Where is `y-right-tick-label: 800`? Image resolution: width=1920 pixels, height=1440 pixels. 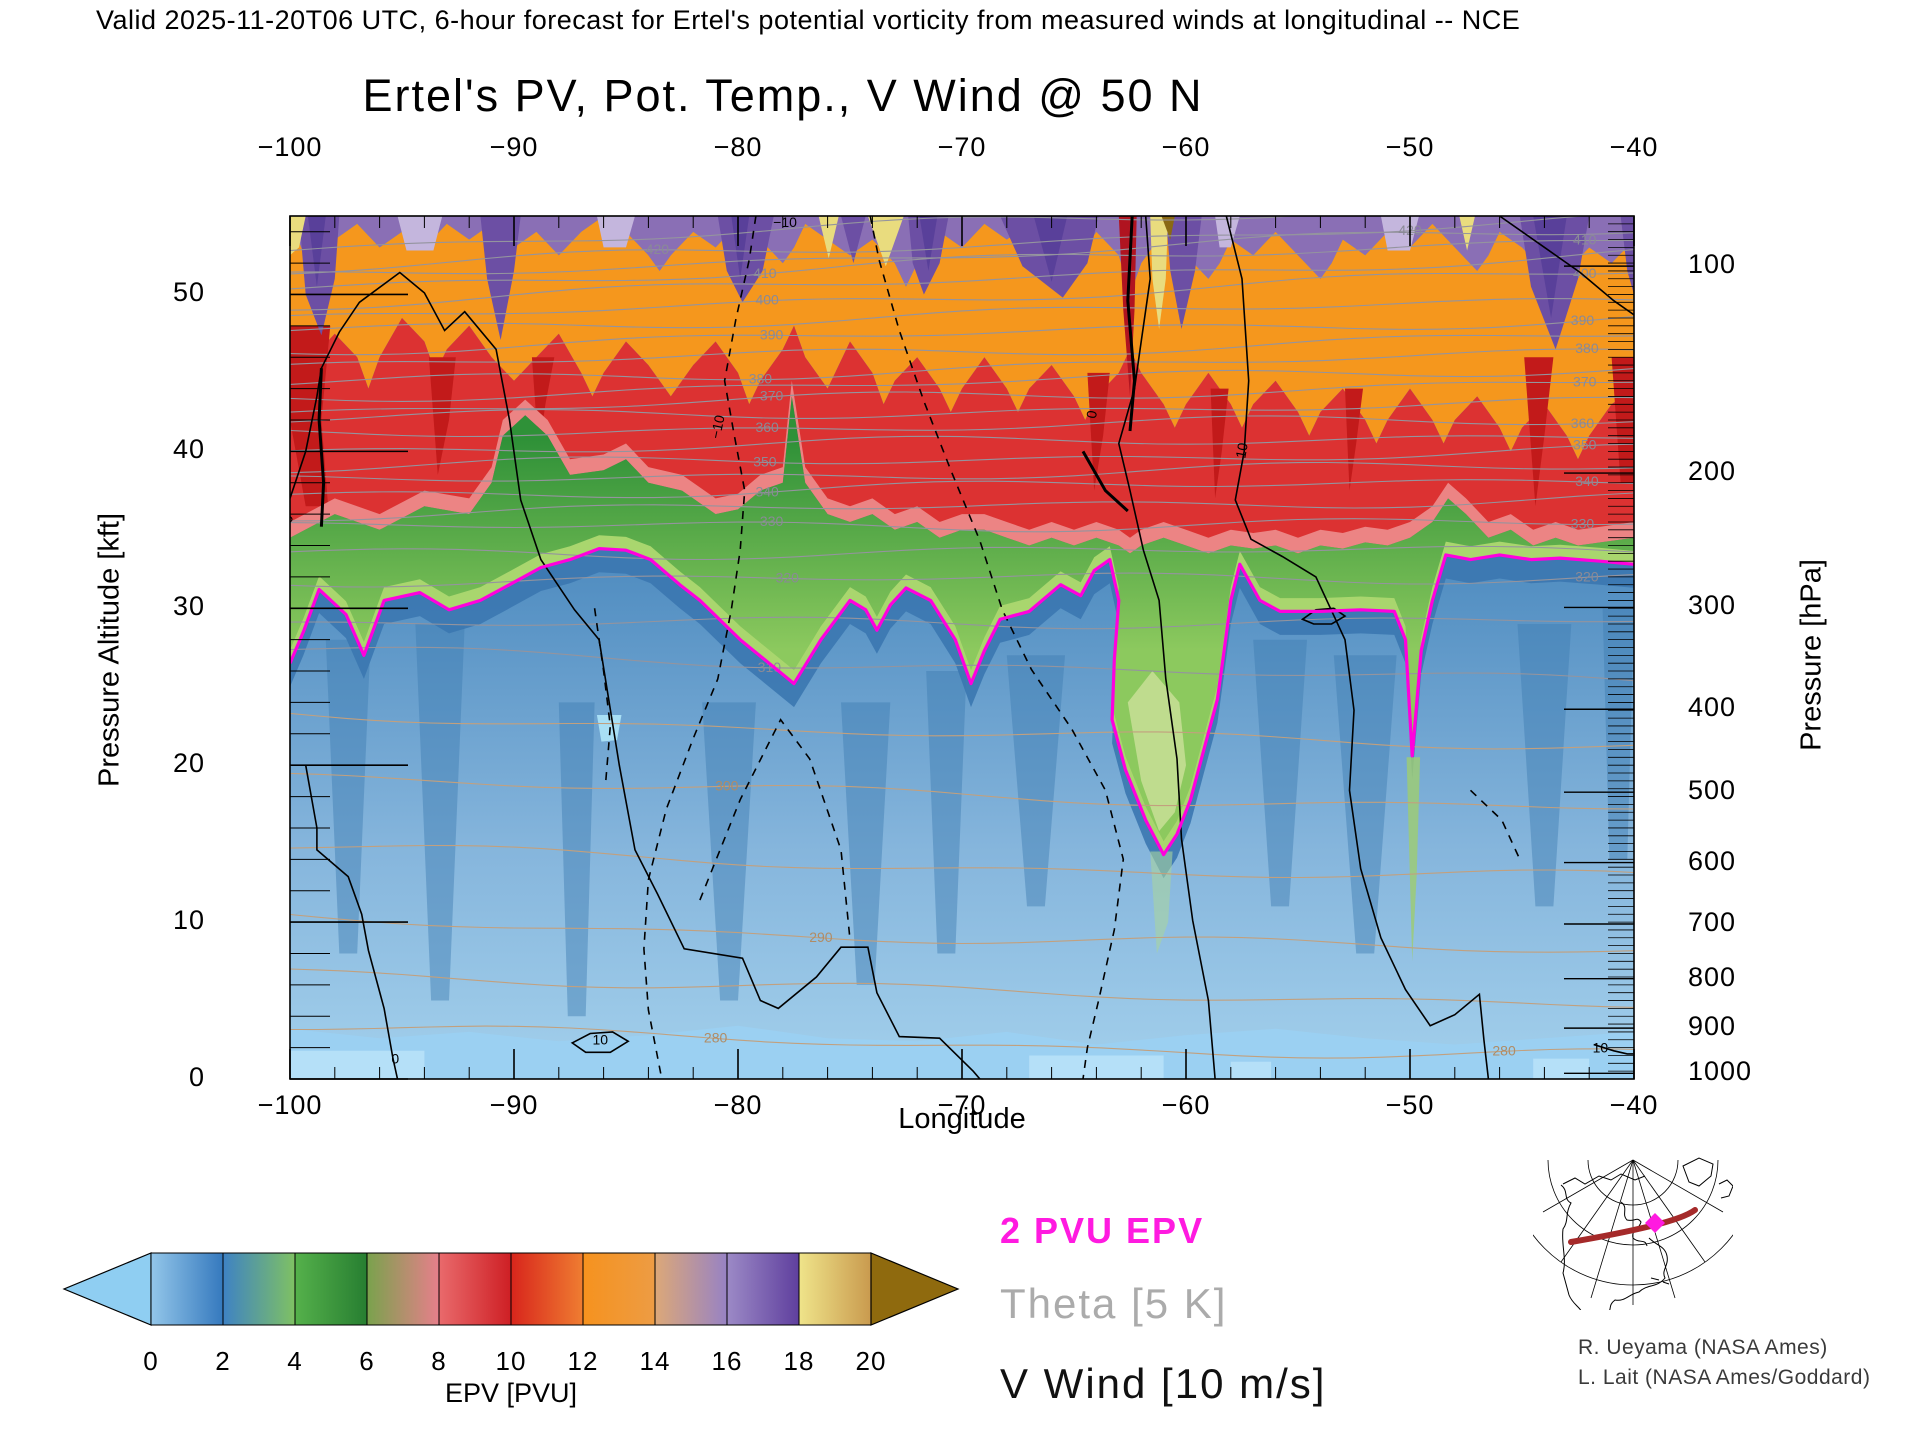
y-right-tick-label: 800 is located at coordinates (1712, 976).